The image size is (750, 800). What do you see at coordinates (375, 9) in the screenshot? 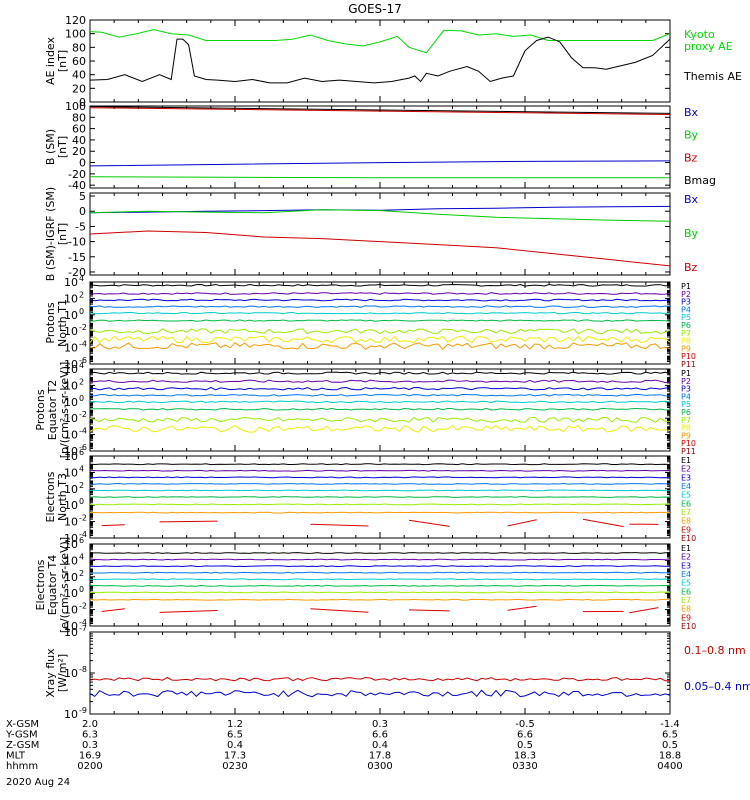
I see `chart-title: GOES-17` at bounding box center [375, 9].